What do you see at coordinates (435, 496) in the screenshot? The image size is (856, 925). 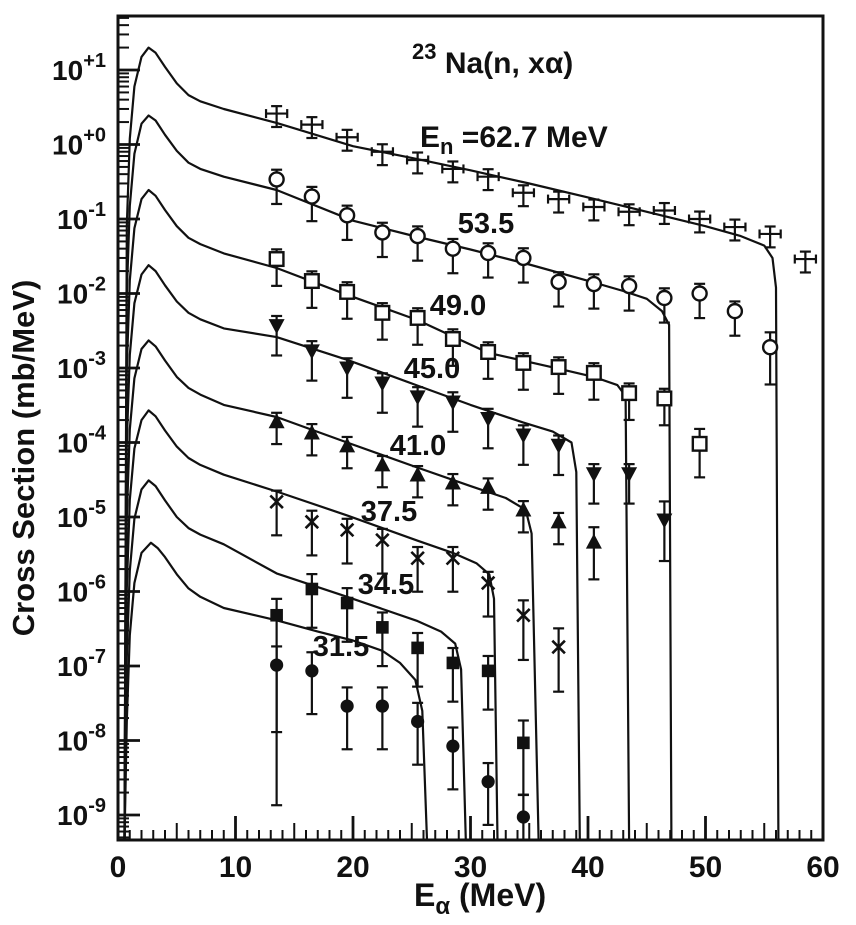 I see `series-41.0` at bounding box center [435, 496].